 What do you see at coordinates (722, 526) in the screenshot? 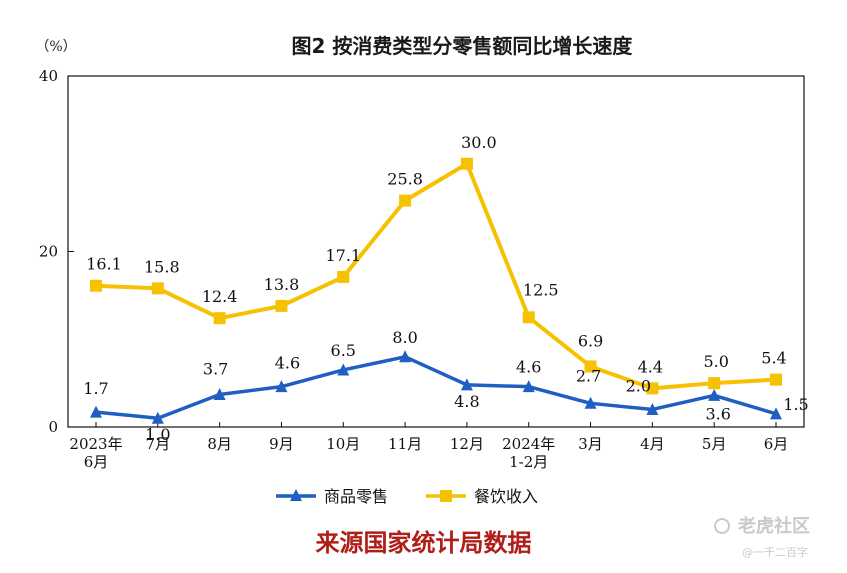
I see `watermark-logo-icon` at bounding box center [722, 526].